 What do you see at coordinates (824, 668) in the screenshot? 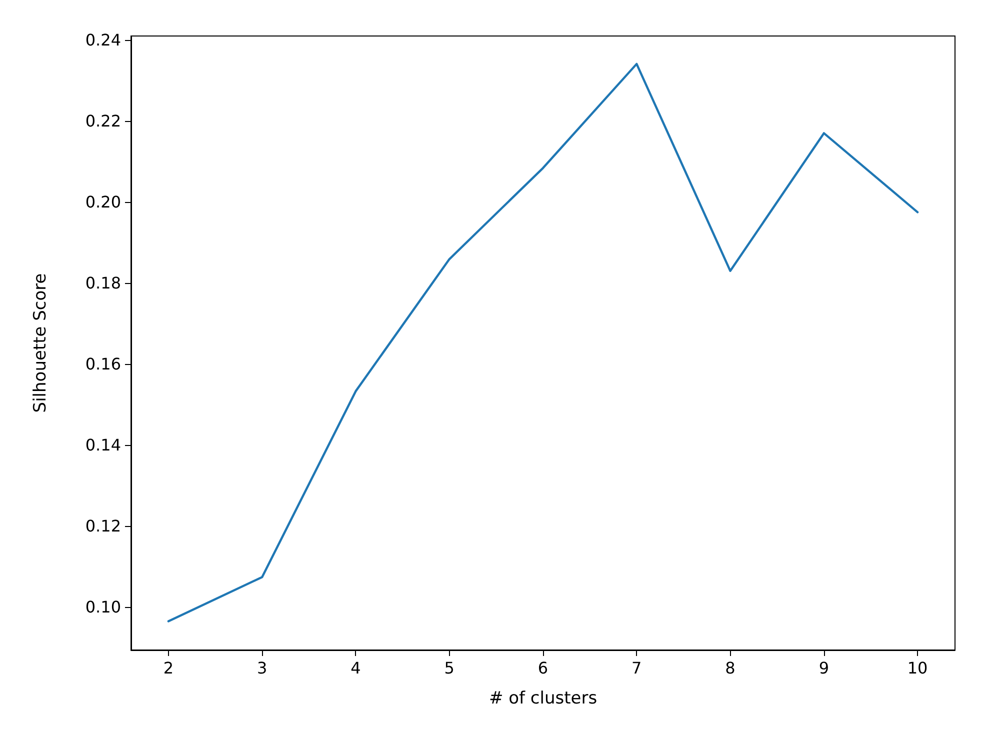
I see `x-tick-label: 9` at bounding box center [824, 668].